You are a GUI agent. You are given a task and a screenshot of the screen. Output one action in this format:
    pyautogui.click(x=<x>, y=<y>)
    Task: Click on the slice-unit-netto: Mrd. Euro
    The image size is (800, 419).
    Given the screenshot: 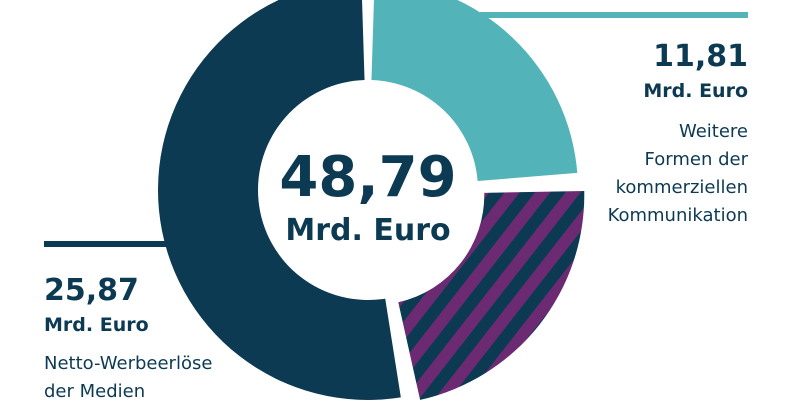 What is the action you would take?
    pyautogui.click(x=96, y=325)
    